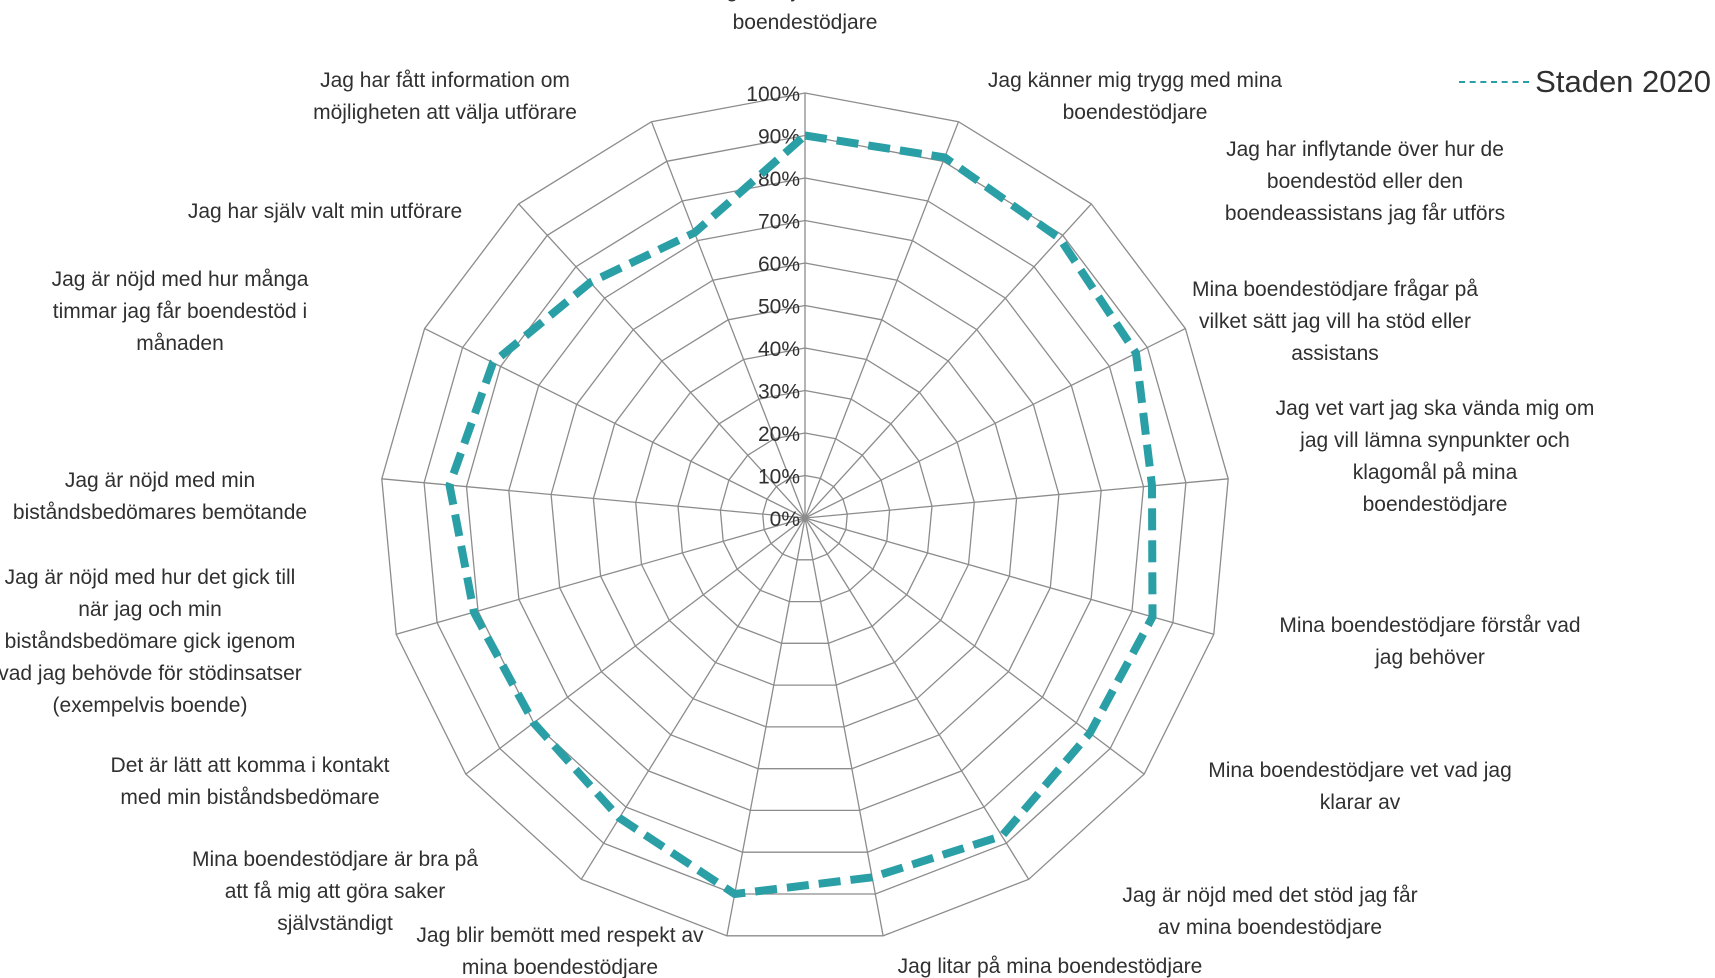 This screenshot has height=978, width=1715. Describe the element at coordinates (1135, 80) in the screenshot. I see `category-label-line: Jag känner mig trygg med mina` at that location.